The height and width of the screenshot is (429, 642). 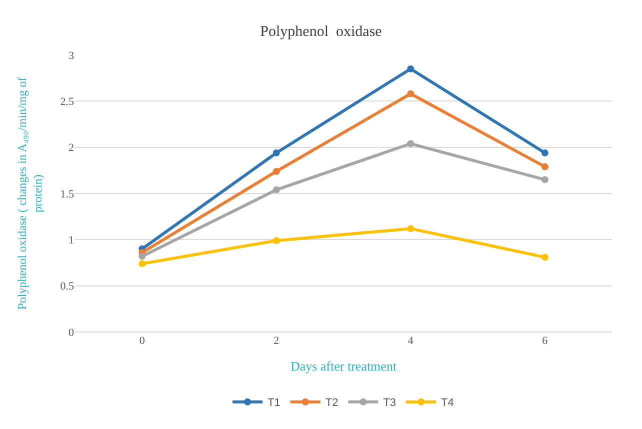 What do you see at coordinates (447, 403) in the screenshot?
I see `legend-label: T4` at bounding box center [447, 403].